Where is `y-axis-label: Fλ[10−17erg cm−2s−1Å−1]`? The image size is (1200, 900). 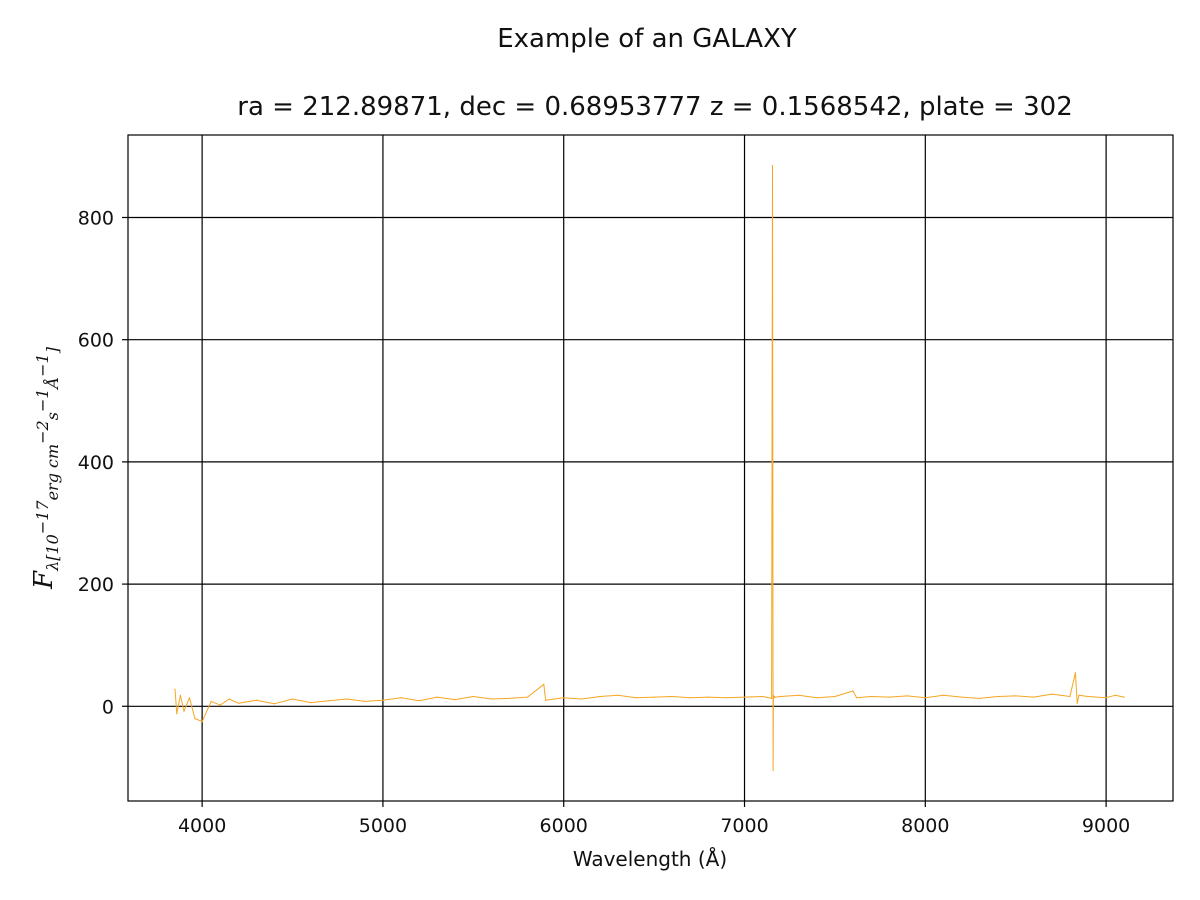
y-axis-label: Fλ[10−17erg cm−2s−1Å−1] is located at coordinates (45, 468).